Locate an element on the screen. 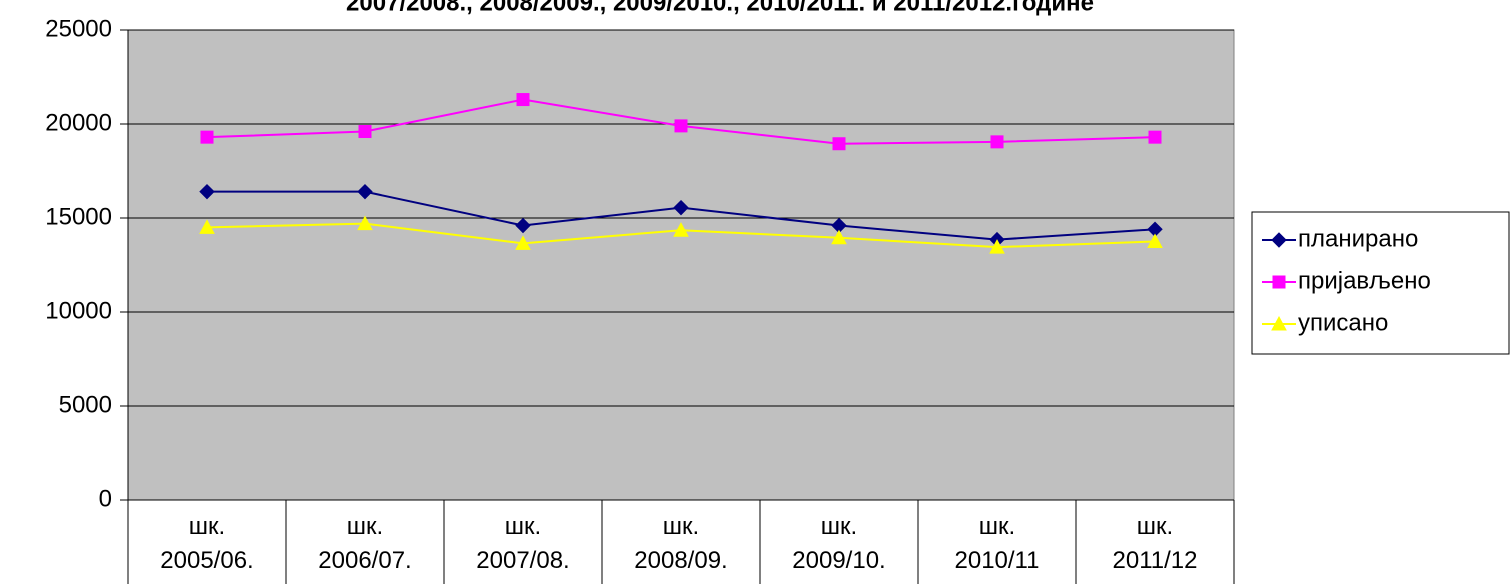  y-tick-label: 5000 is located at coordinates (85, 404).